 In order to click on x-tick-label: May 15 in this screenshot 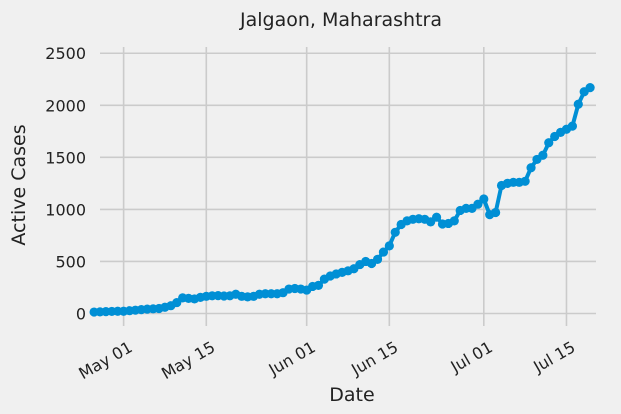, I will do `click(188, 360)`.